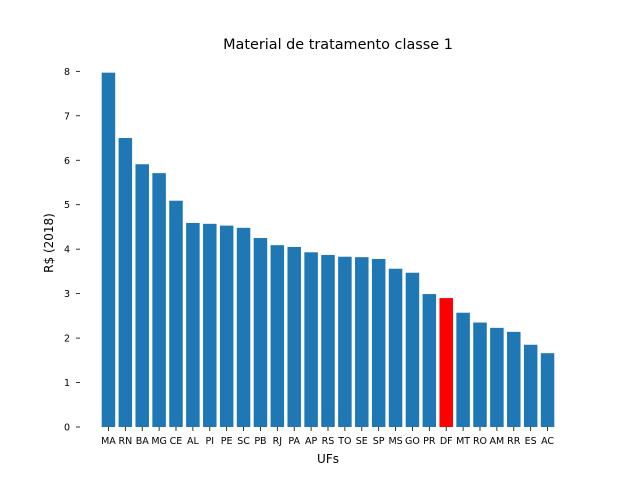 Image resolution: width=640 pixels, height=480 pixels. Describe the element at coordinates (446, 441) in the screenshot. I see `x-tick-label-df: DF` at that location.